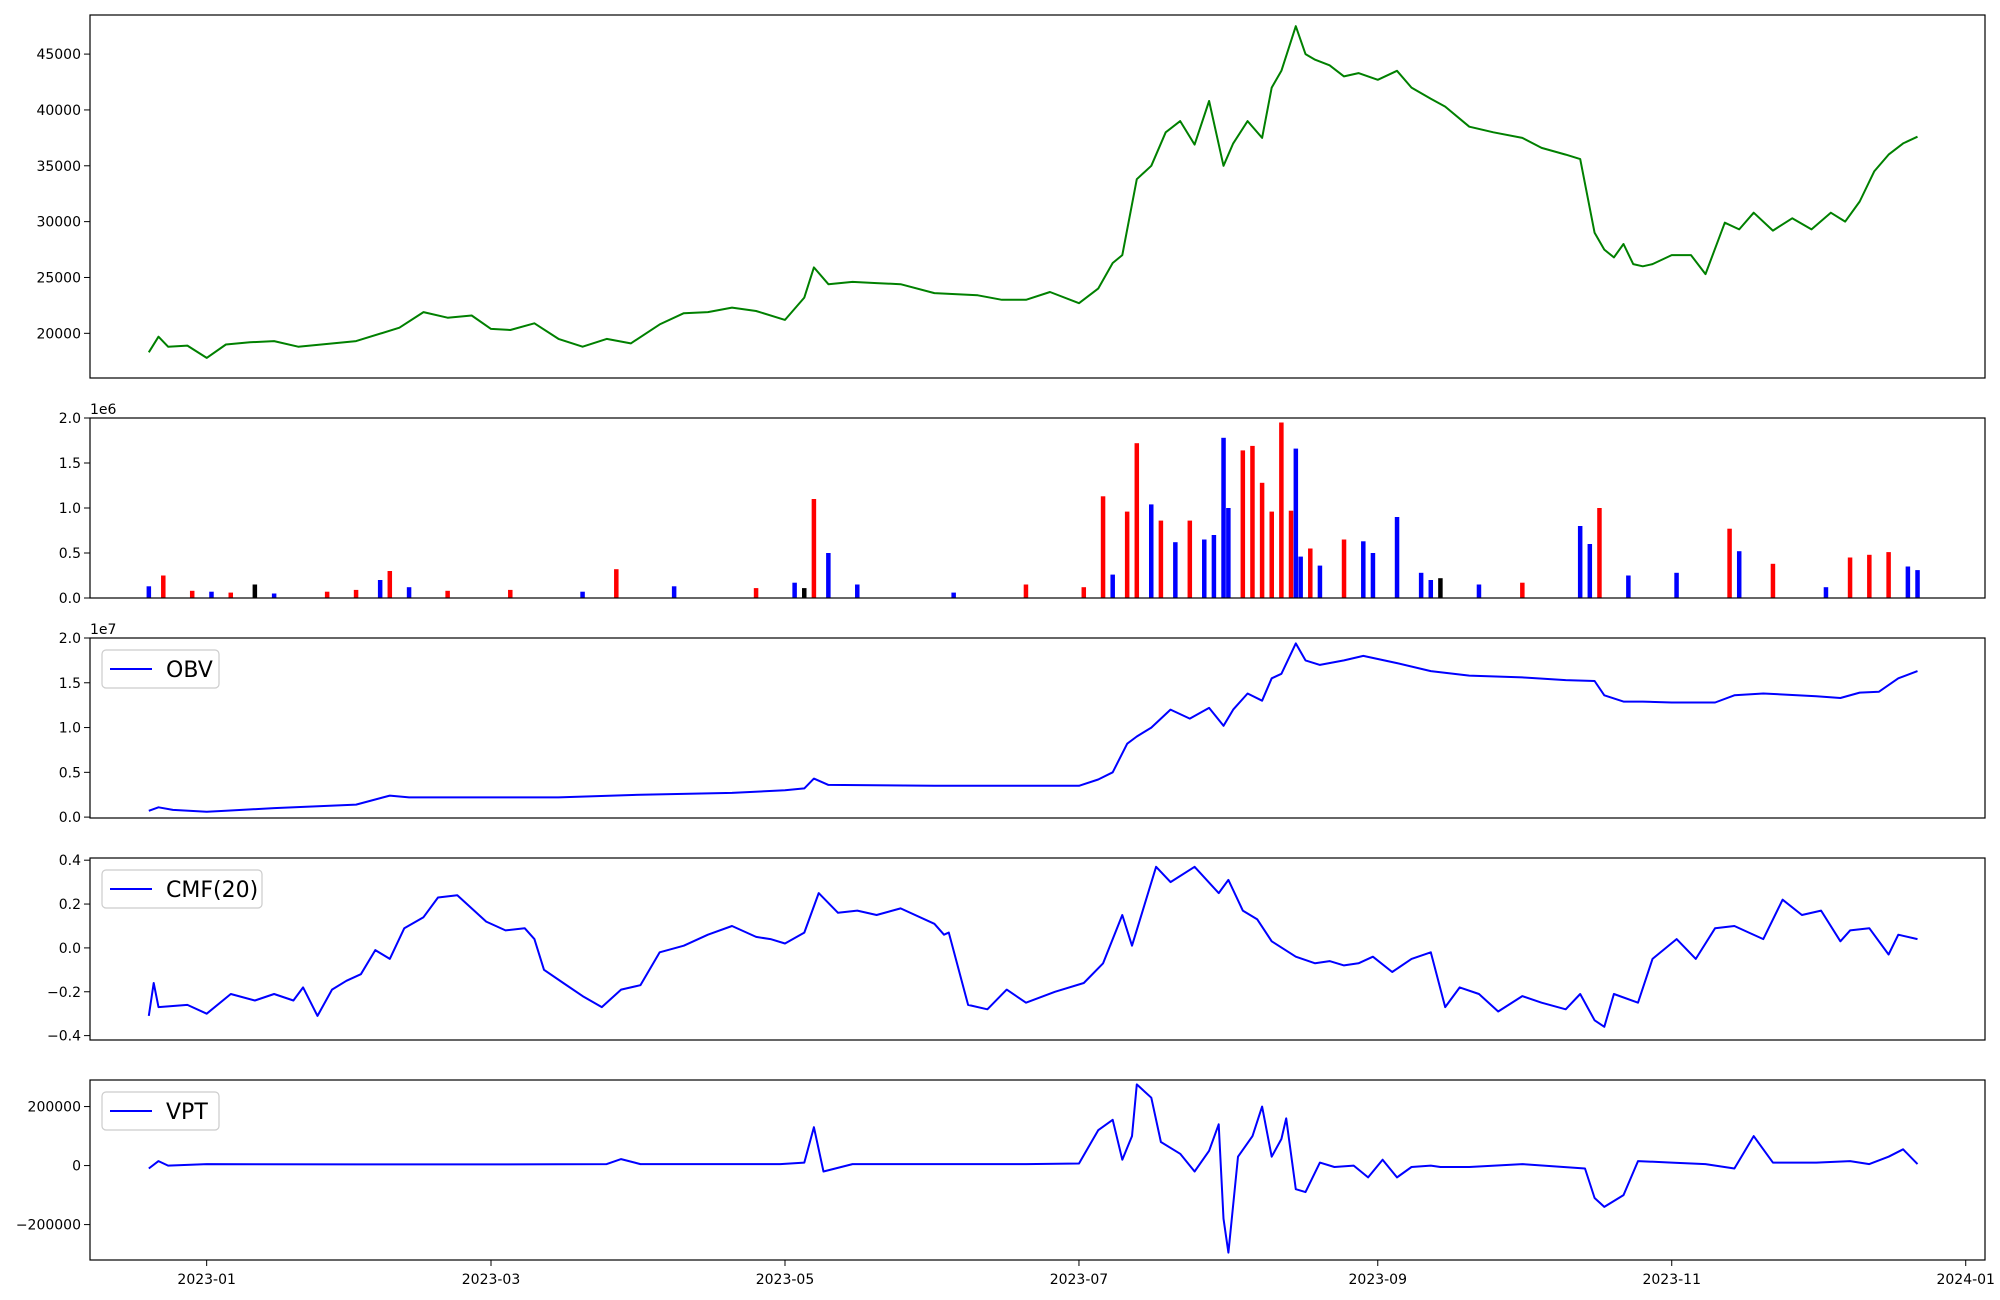 The height and width of the screenshot is (1300, 2000). What do you see at coordinates (206, 1280) in the screenshot?
I see `xtick-label: 2023-01` at bounding box center [206, 1280].